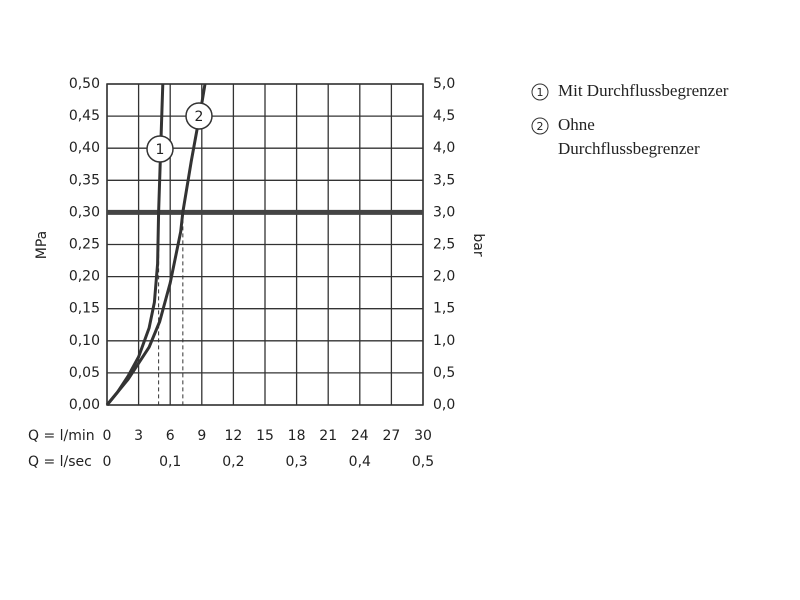  I want to click on y-axis-label: MPa, so click(42, 245).